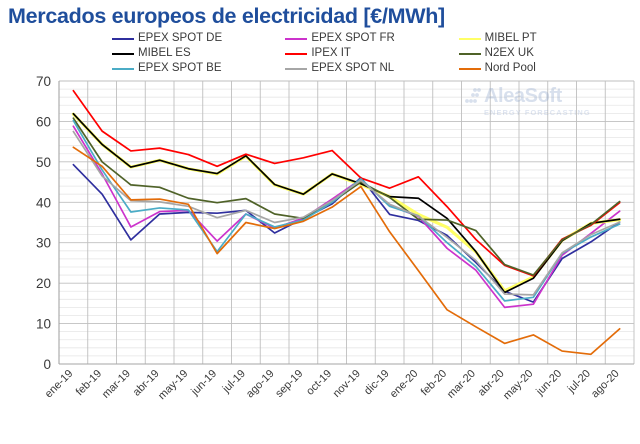  Describe the element at coordinates (47, 364) in the screenshot. I see `svg-text: 0` at that location.